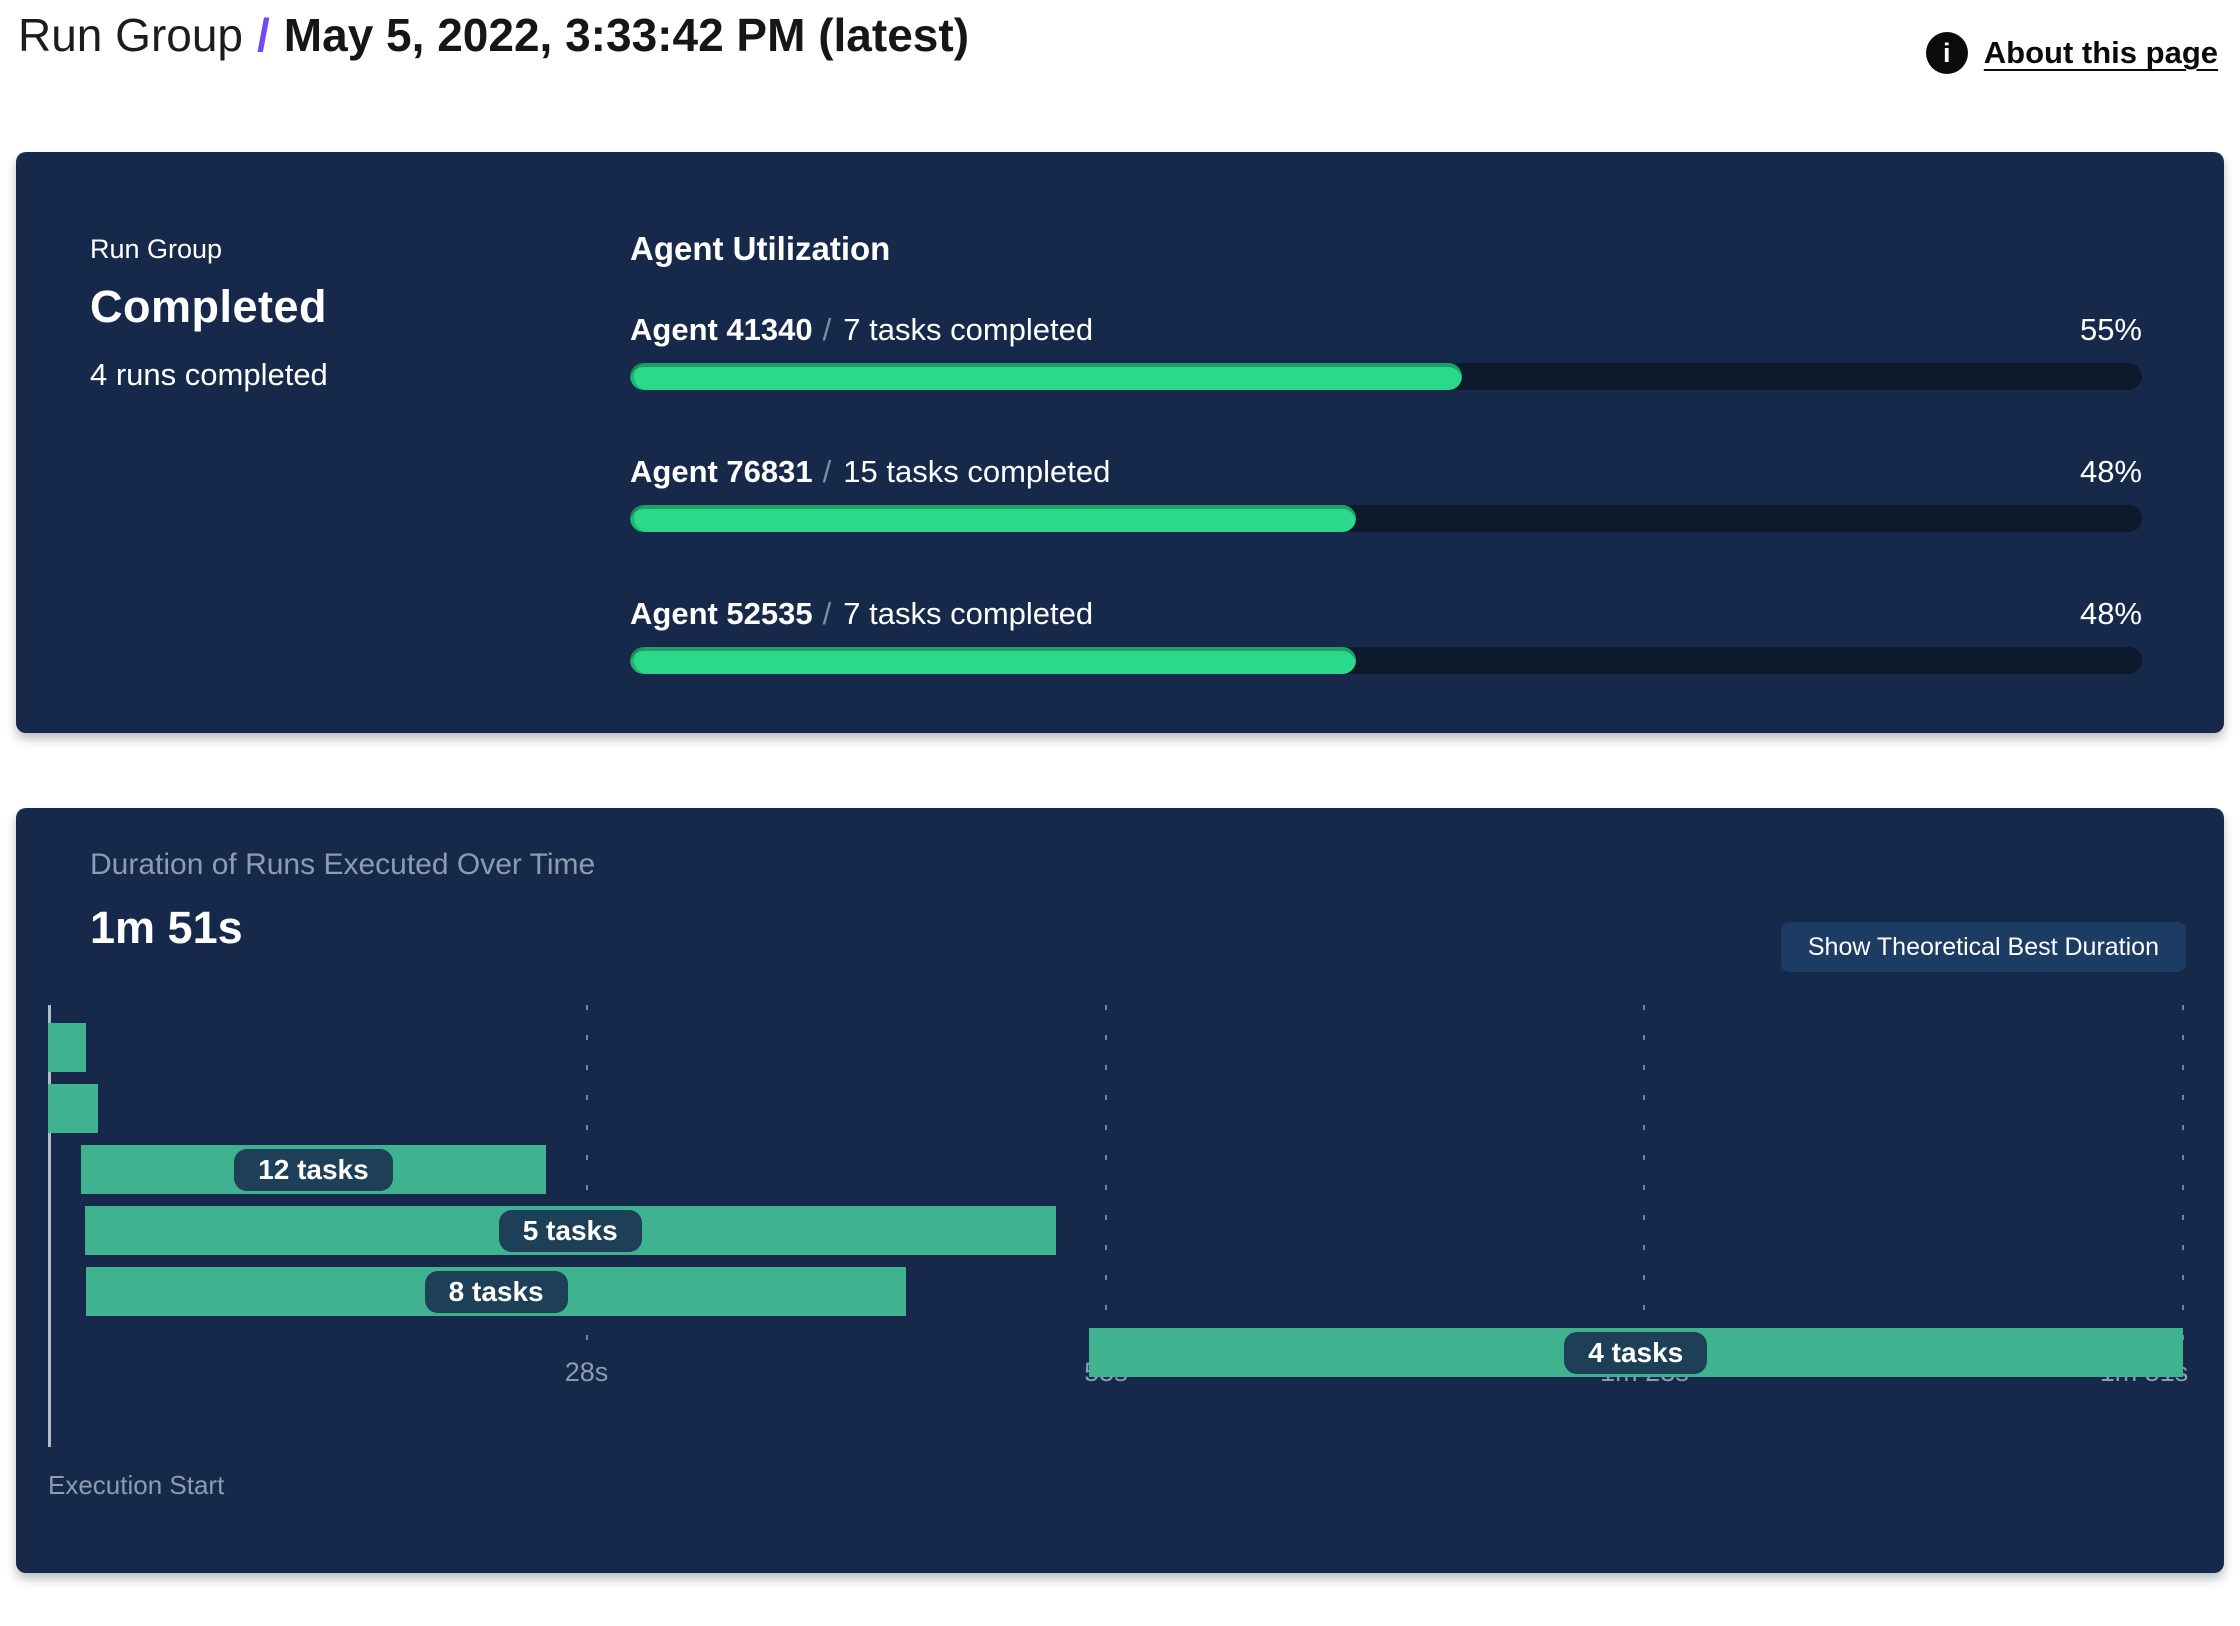 The width and height of the screenshot is (2240, 1626). What do you see at coordinates (209, 306) in the screenshot?
I see `status-badge: Completed` at bounding box center [209, 306].